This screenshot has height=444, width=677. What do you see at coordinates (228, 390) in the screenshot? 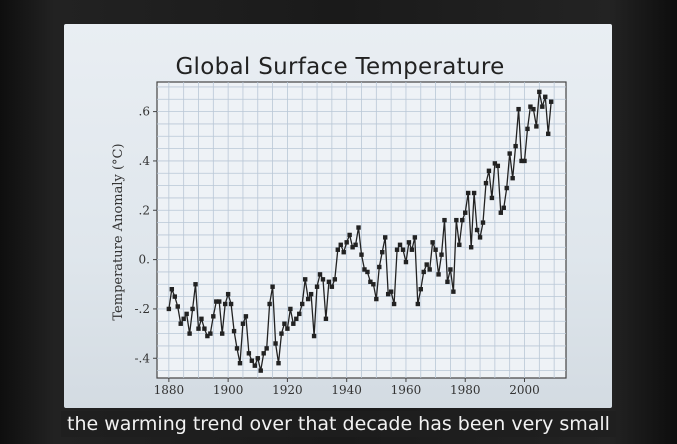
I see `x-tick-label: 1900` at bounding box center [228, 390].